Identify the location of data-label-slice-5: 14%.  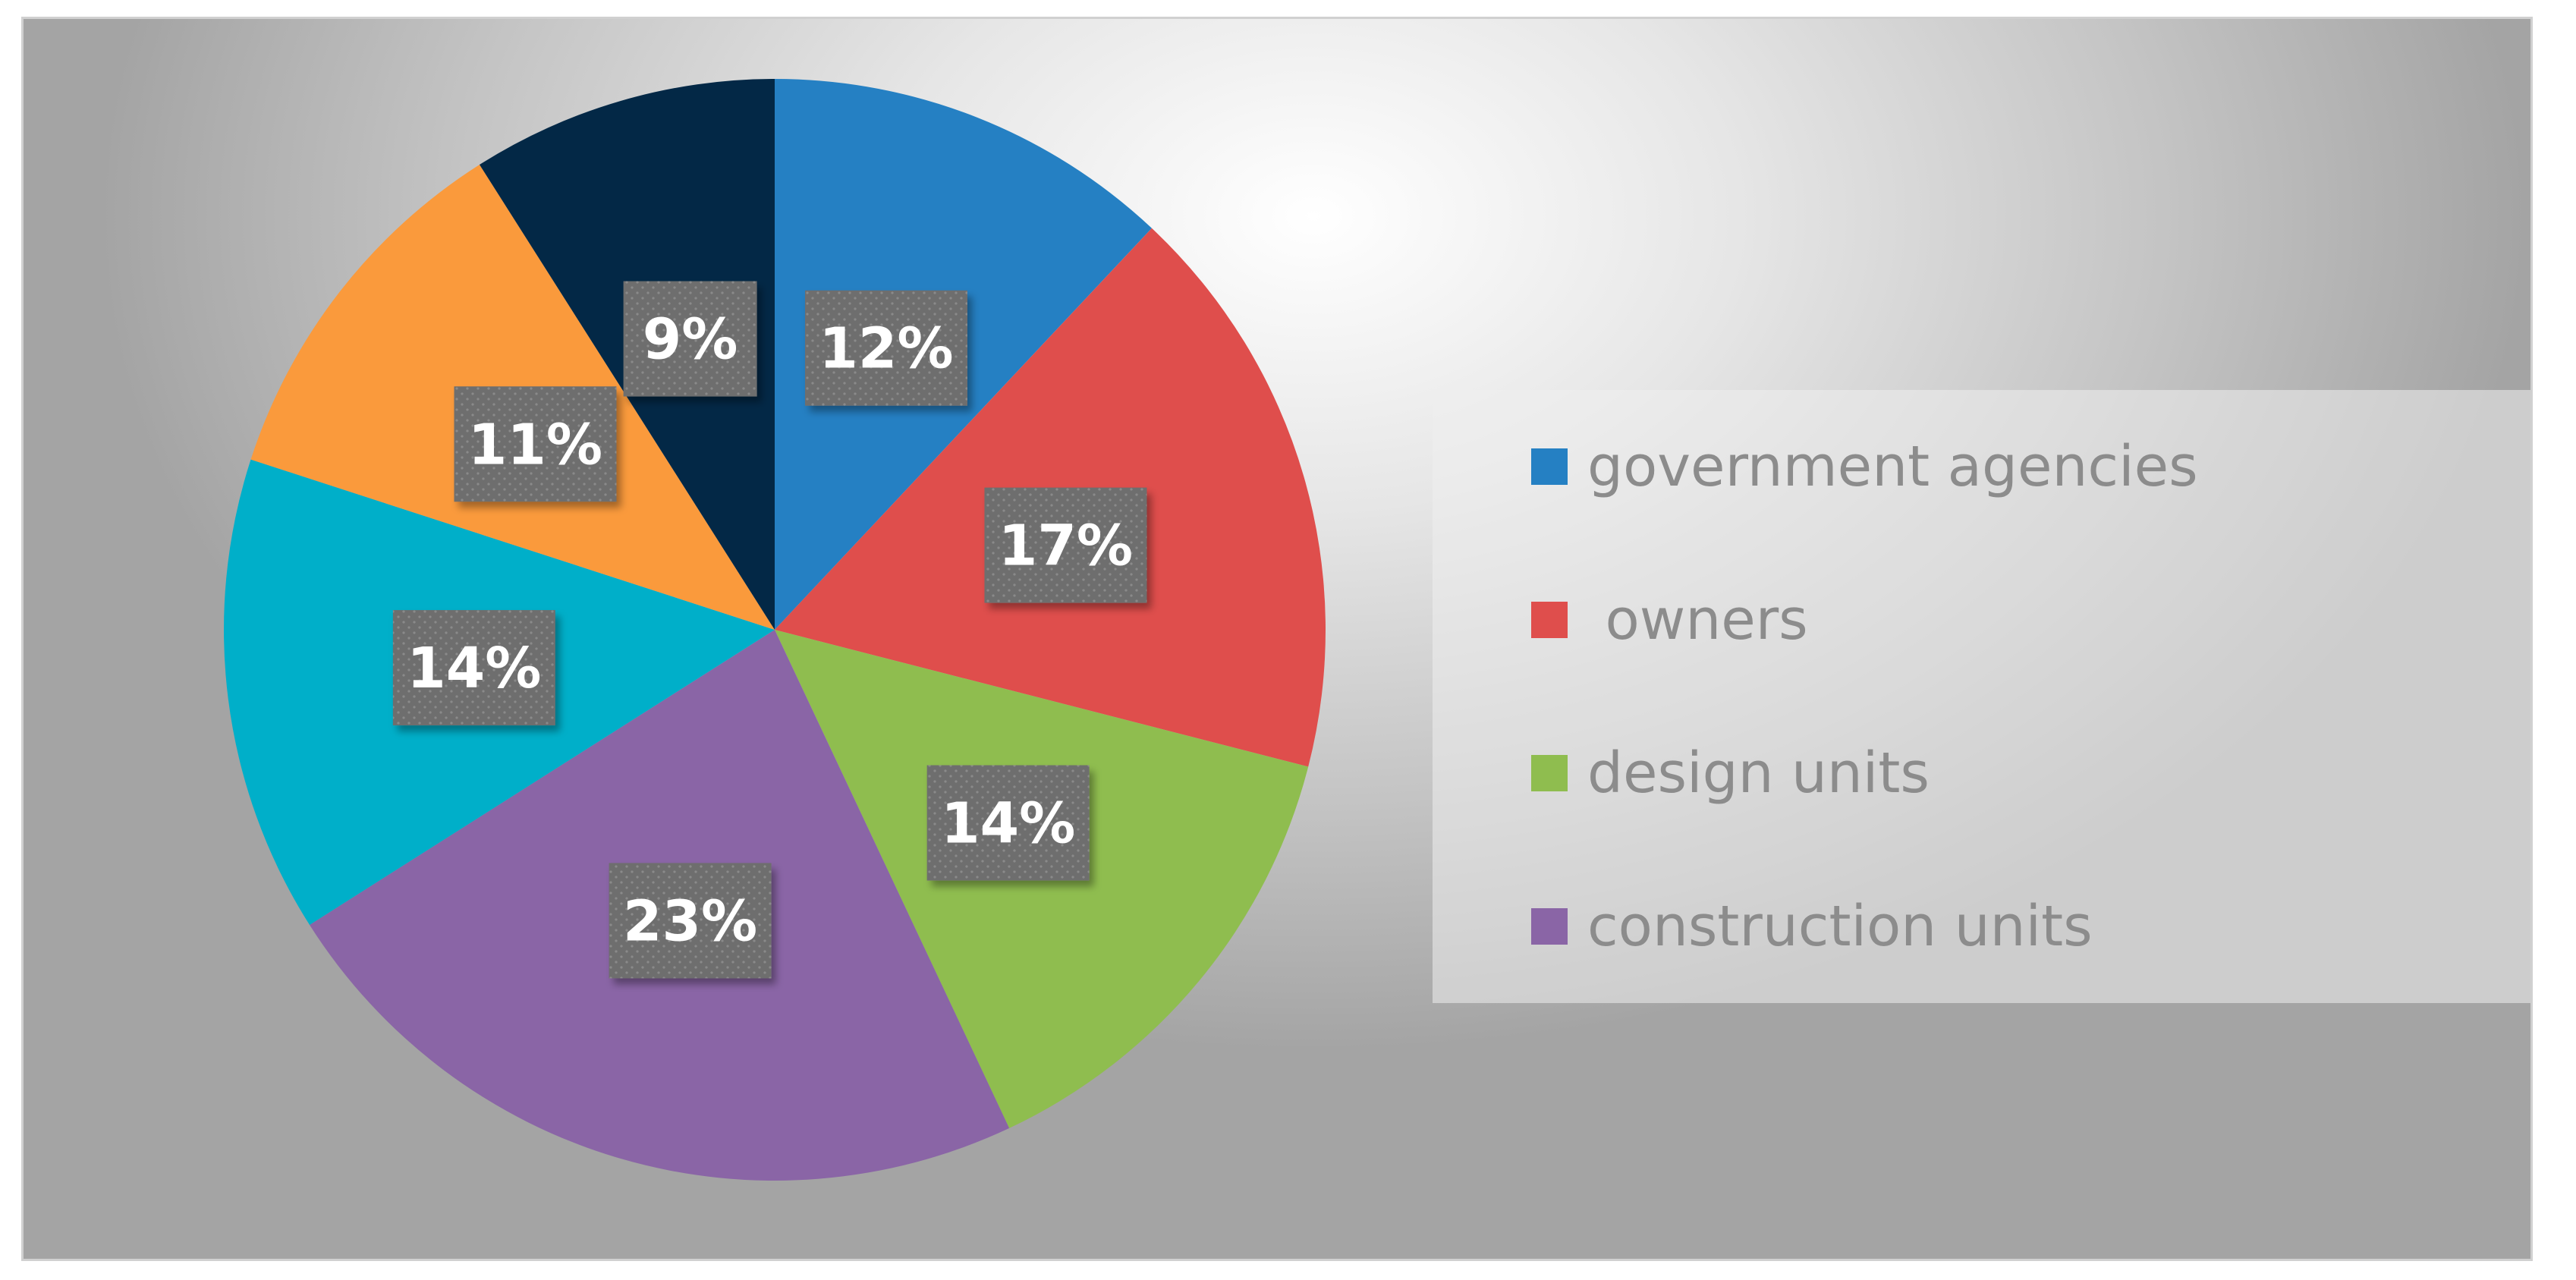
(473, 668).